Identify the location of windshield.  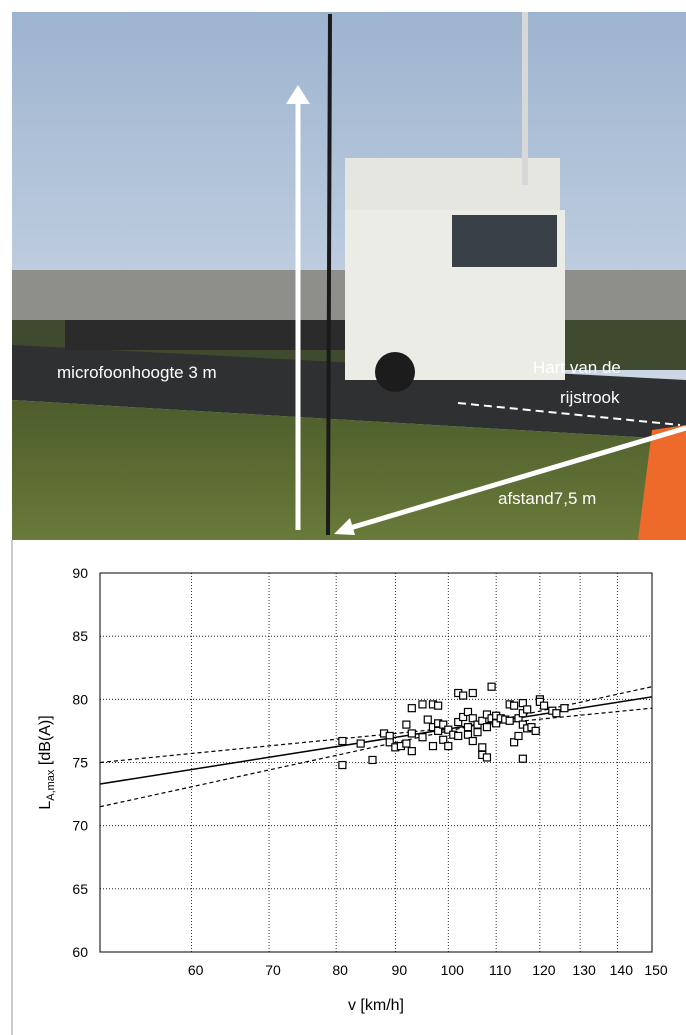
(504, 241).